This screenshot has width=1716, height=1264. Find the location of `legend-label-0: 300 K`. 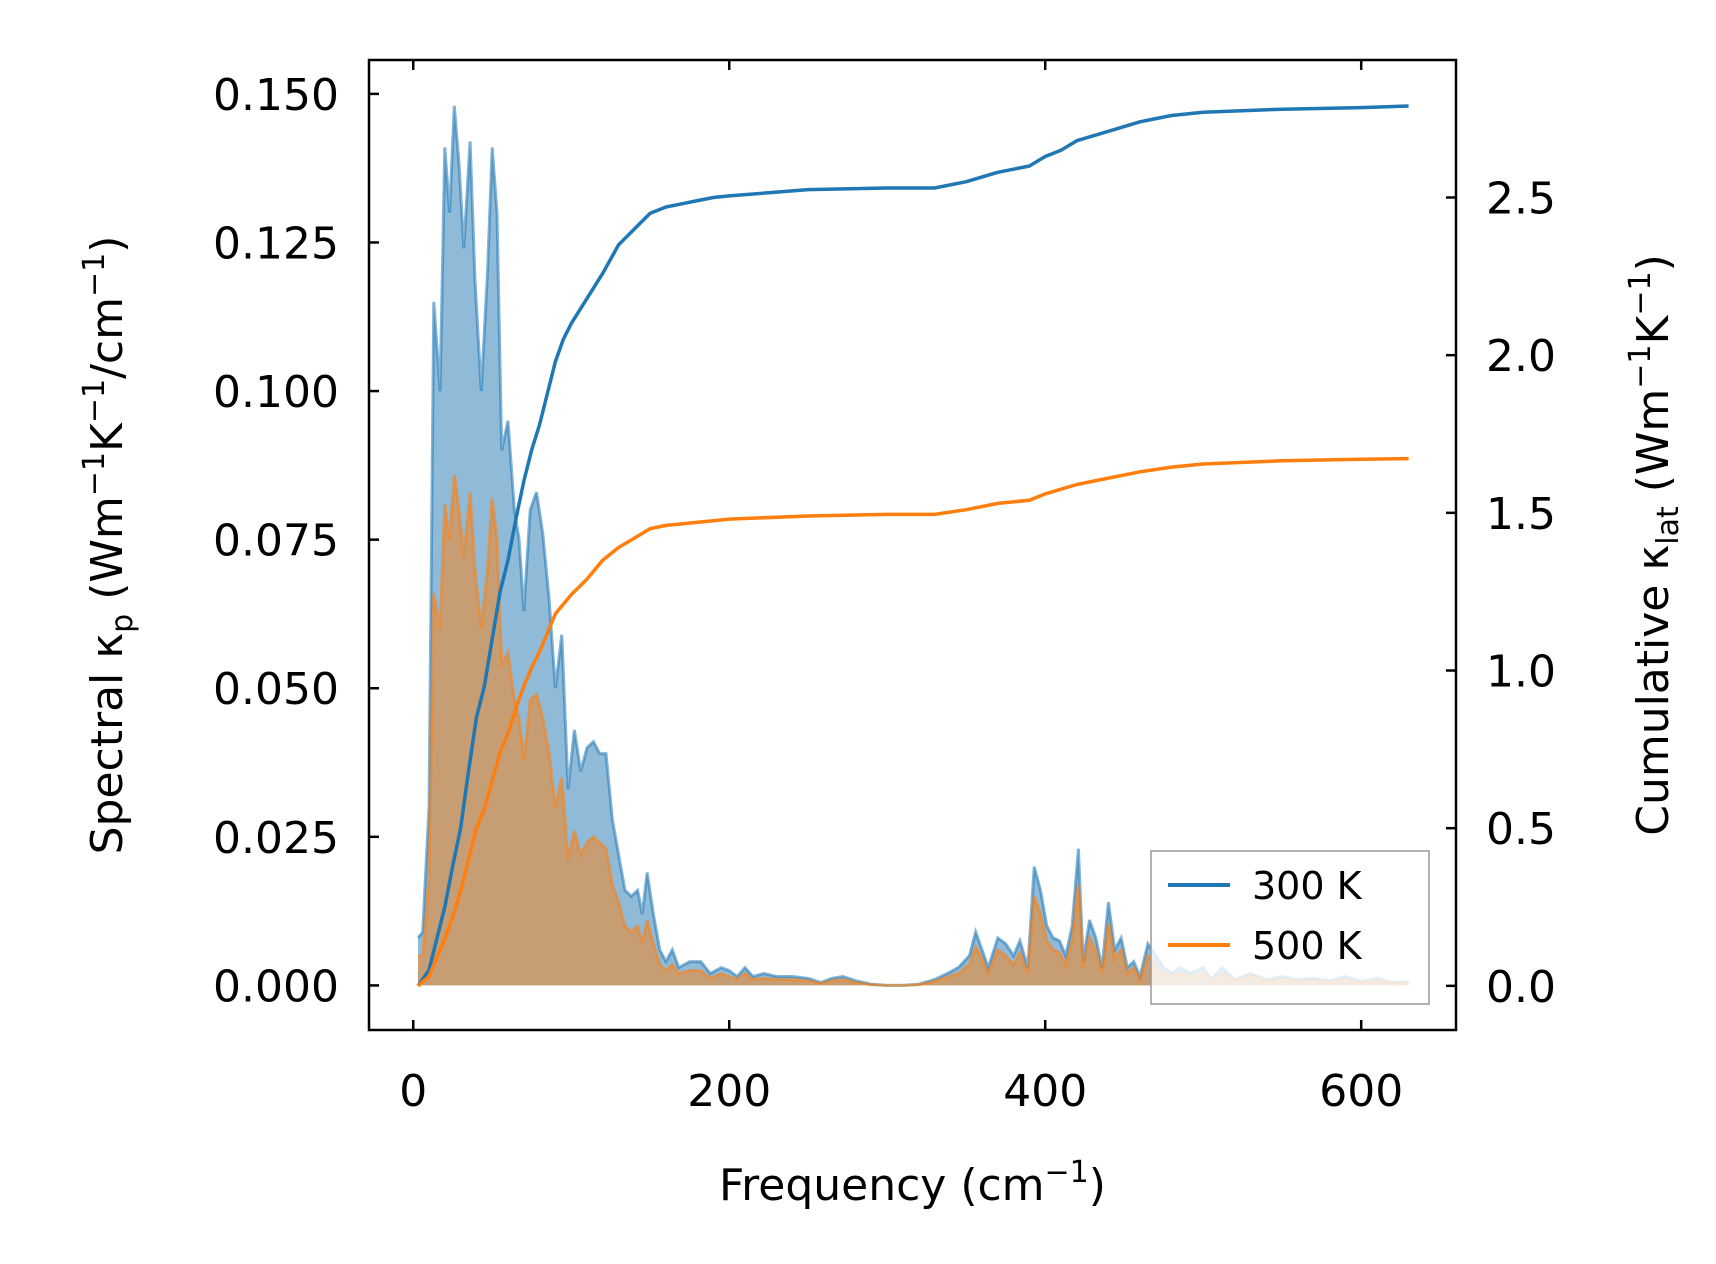

legend-label-0: 300 K is located at coordinates (1307, 886).